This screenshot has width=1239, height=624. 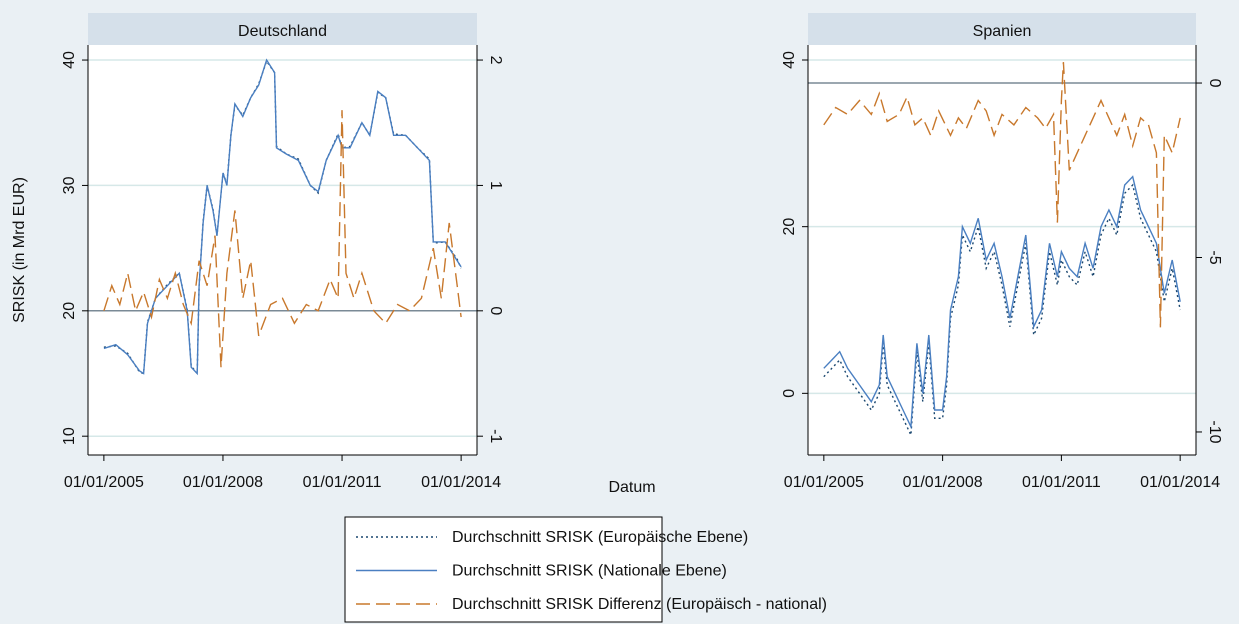 I want to click on y2-tick-label: -5, so click(x=1214, y=257).